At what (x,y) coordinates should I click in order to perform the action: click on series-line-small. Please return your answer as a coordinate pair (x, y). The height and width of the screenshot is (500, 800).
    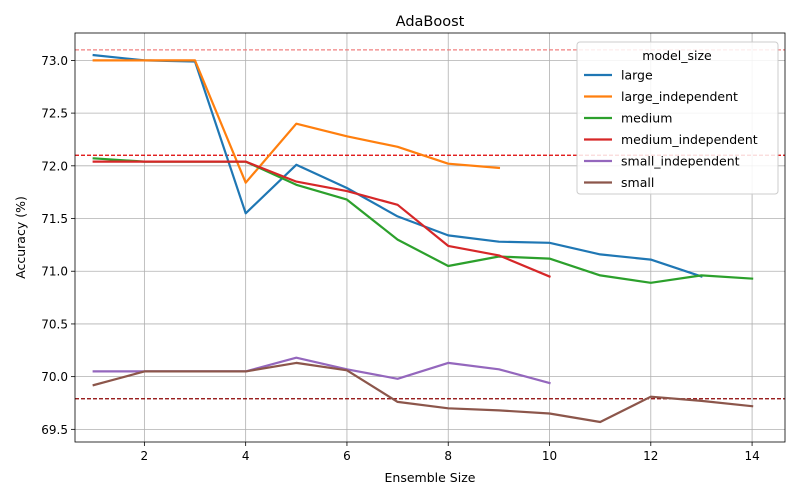
    Looking at the image, I should click on (423, 392).